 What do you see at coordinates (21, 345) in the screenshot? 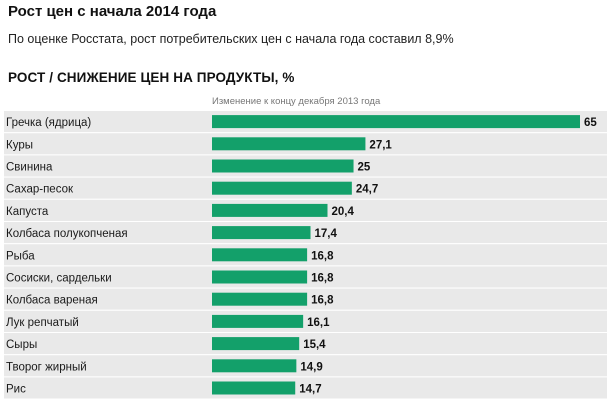
I see `category-label: Сыры` at bounding box center [21, 345].